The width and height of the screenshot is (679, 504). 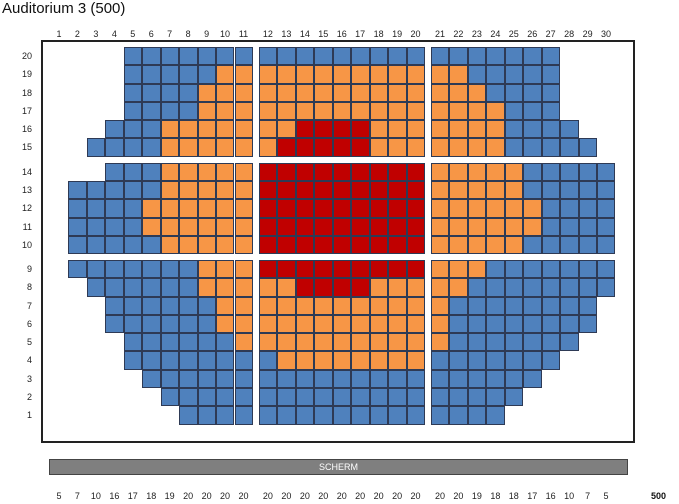 What do you see at coordinates (267, 34) in the screenshot?
I see `column-number: 12` at bounding box center [267, 34].